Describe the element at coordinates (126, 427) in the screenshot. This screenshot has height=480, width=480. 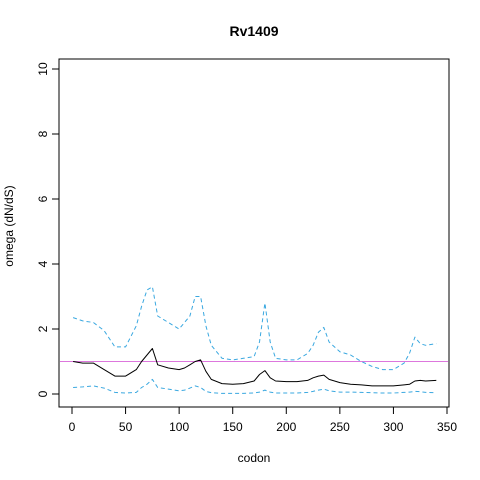
I see `x-tick-label: 50` at that location.